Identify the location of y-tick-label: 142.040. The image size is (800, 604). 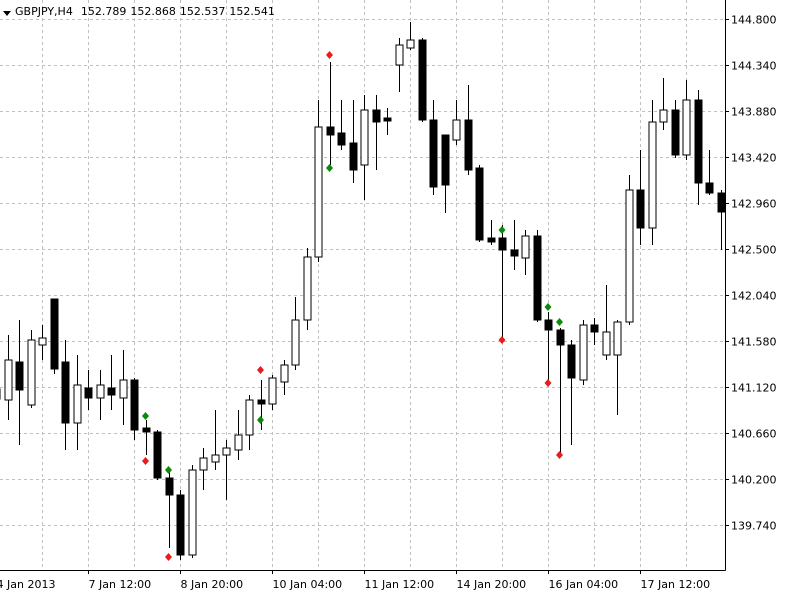
(754, 296).